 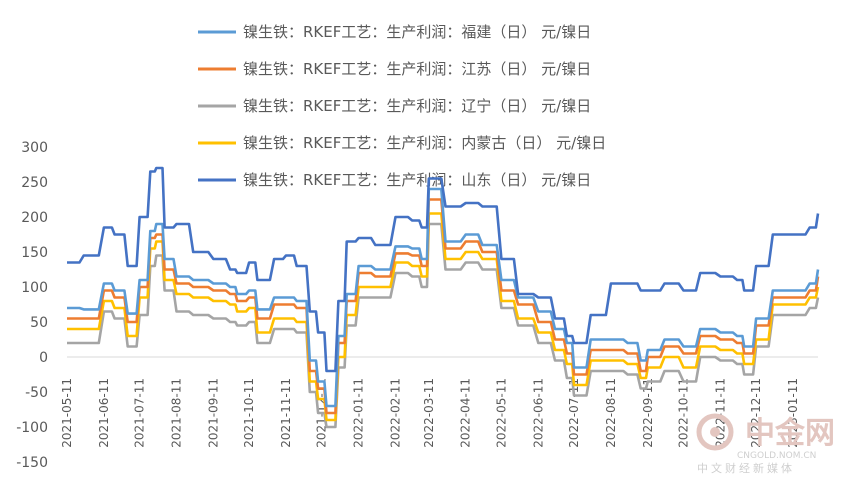 I want to click on y-tick-label: 50, so click(x=39, y=323).